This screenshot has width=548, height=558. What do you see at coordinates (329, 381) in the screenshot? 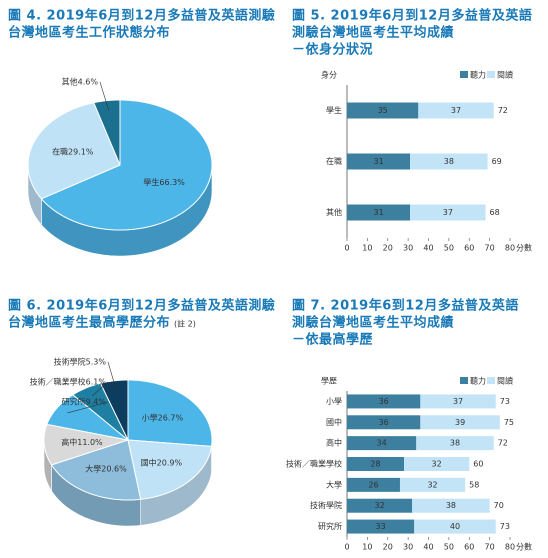
I see `y-axis-label: 學歷` at bounding box center [329, 381].